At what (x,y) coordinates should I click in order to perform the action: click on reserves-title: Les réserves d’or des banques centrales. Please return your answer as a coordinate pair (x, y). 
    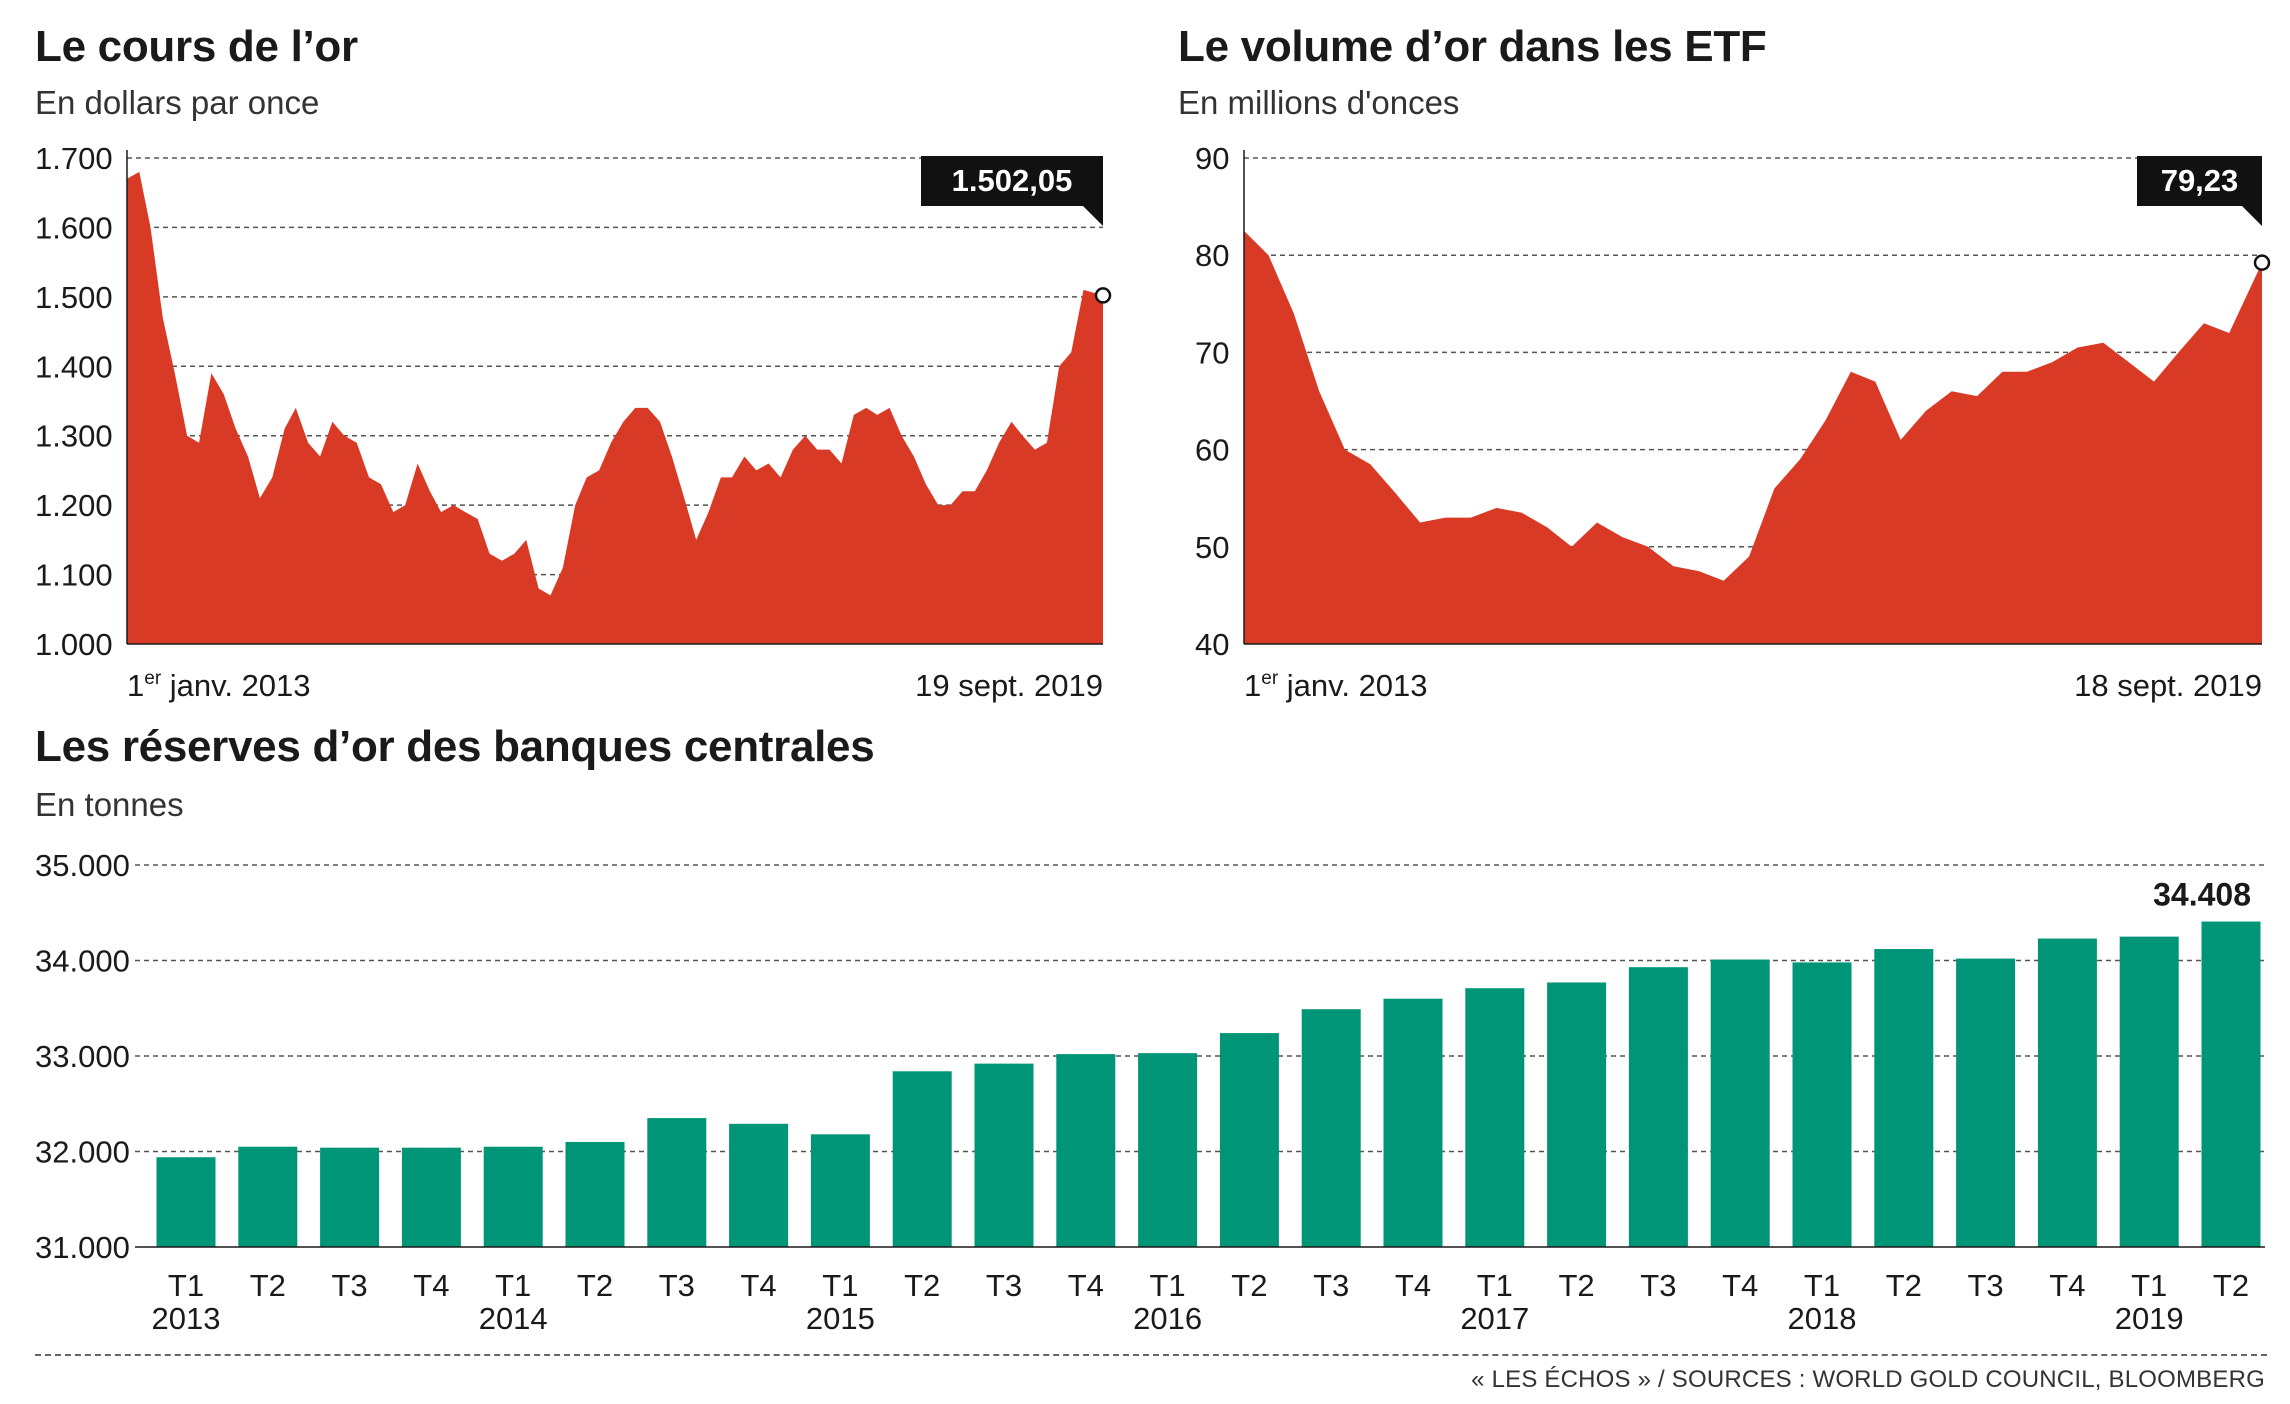
    Looking at the image, I should click on (455, 746).